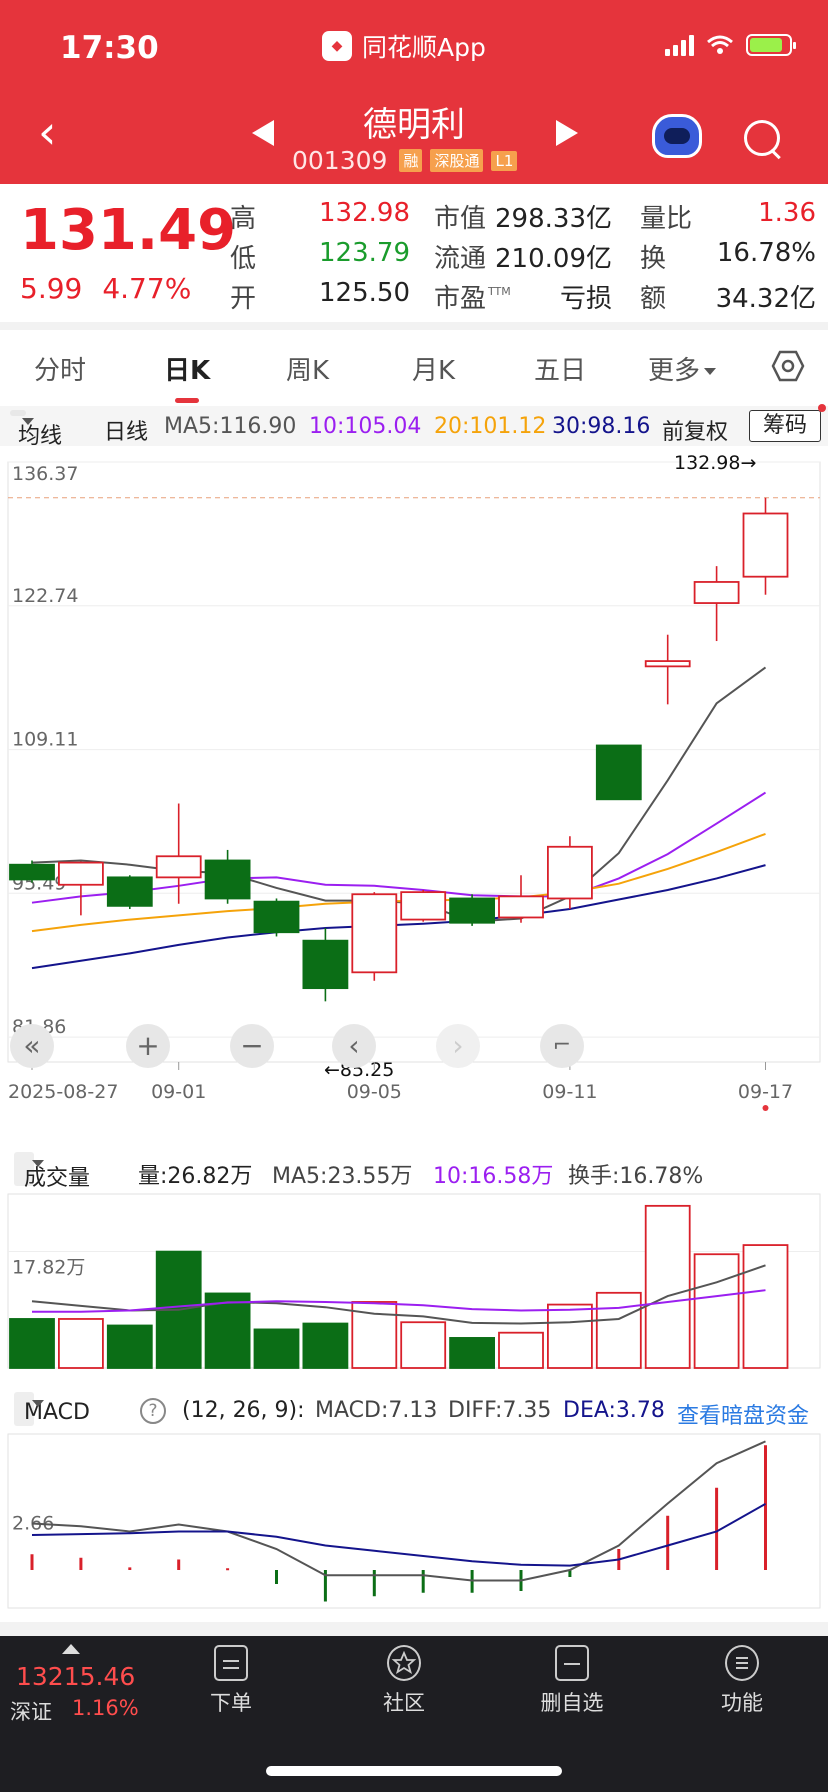 This screenshot has width=828, height=1792. Describe the element at coordinates (404, 1681) in the screenshot. I see `nav-community: 社区` at that location.